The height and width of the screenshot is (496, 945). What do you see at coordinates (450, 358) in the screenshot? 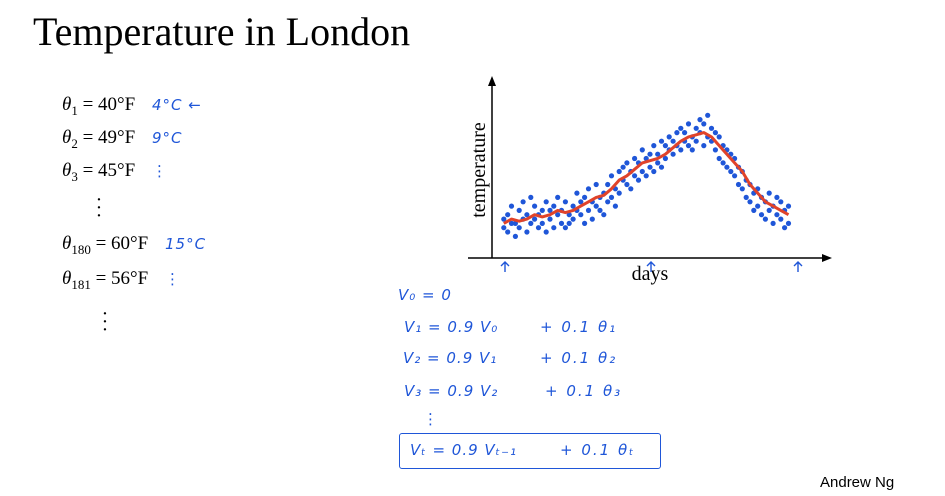
I see `recurrence-v2-lhs: V₂ = 0.9 V₁` at bounding box center [450, 358].